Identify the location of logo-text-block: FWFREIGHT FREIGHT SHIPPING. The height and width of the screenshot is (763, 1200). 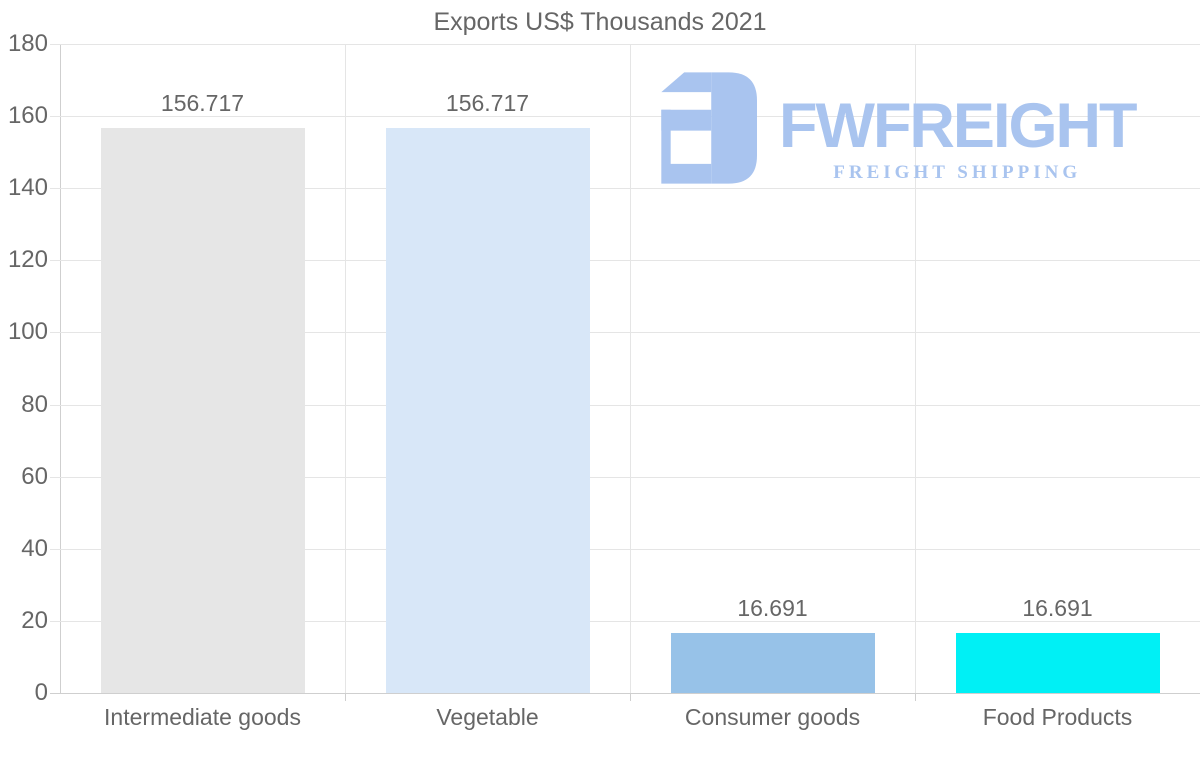
(958, 128).